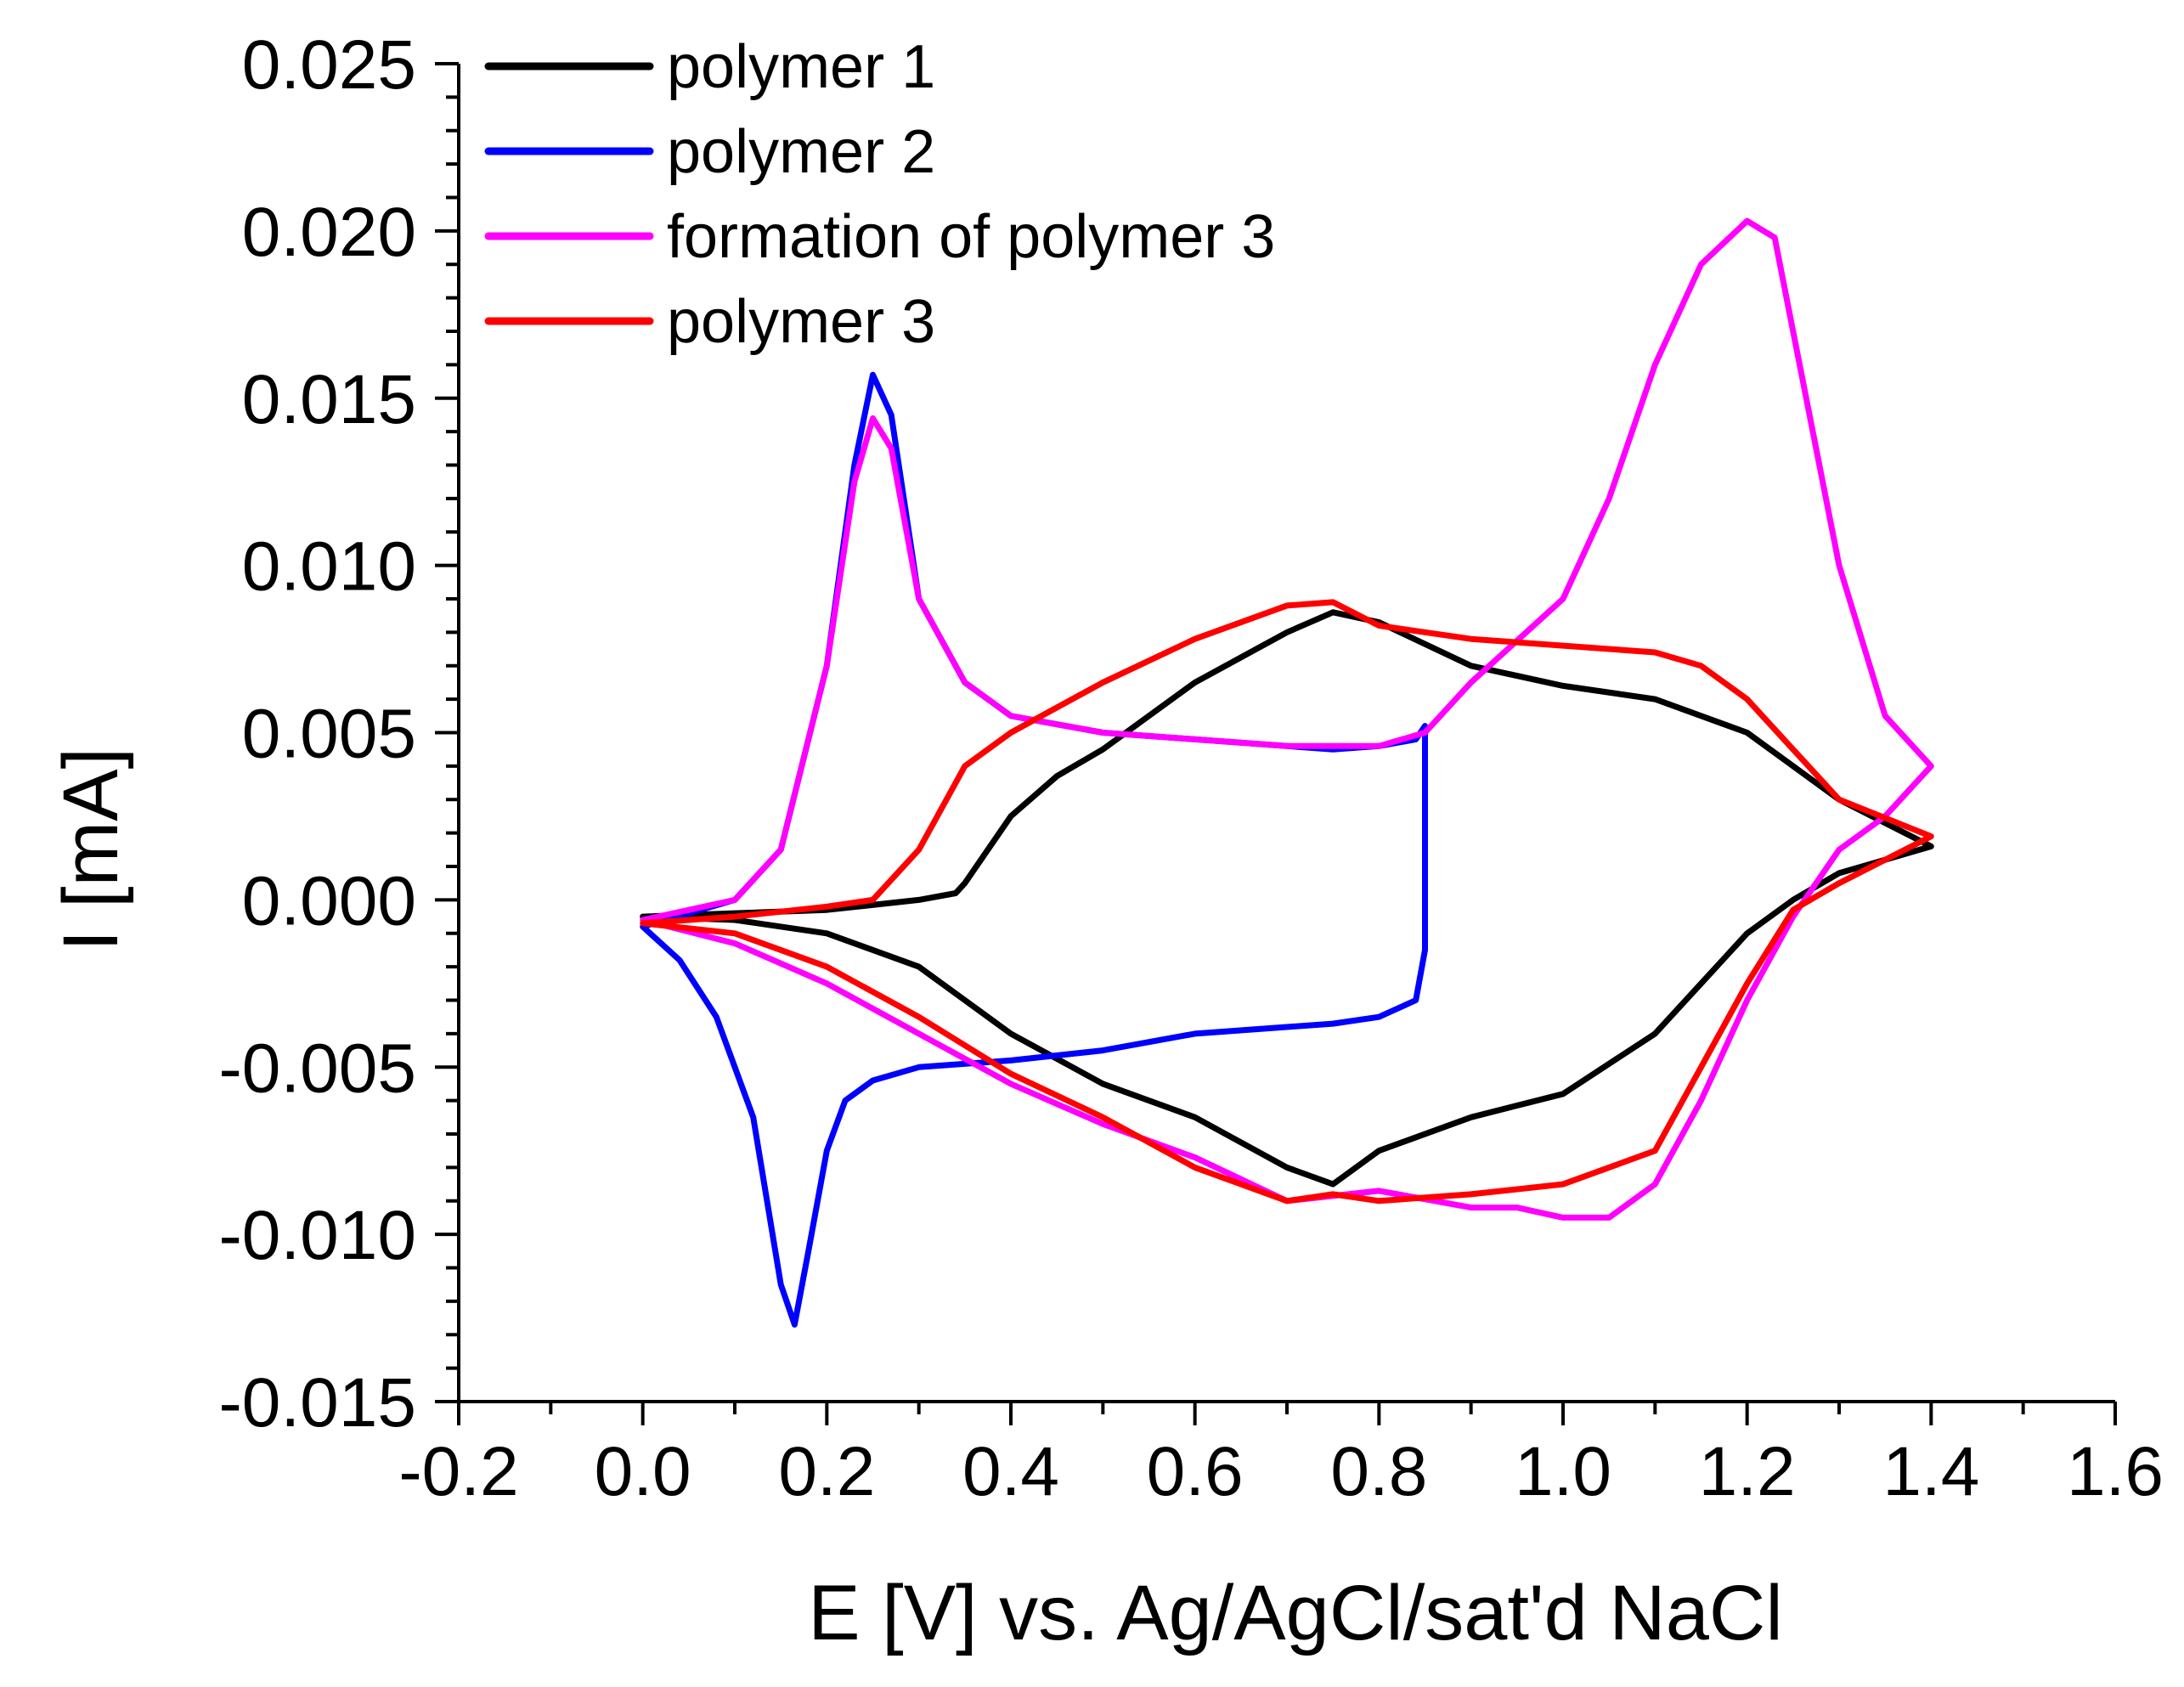 The height and width of the screenshot is (1687, 2184). I want to click on legend-label-1: polymer 1, so click(801, 67).